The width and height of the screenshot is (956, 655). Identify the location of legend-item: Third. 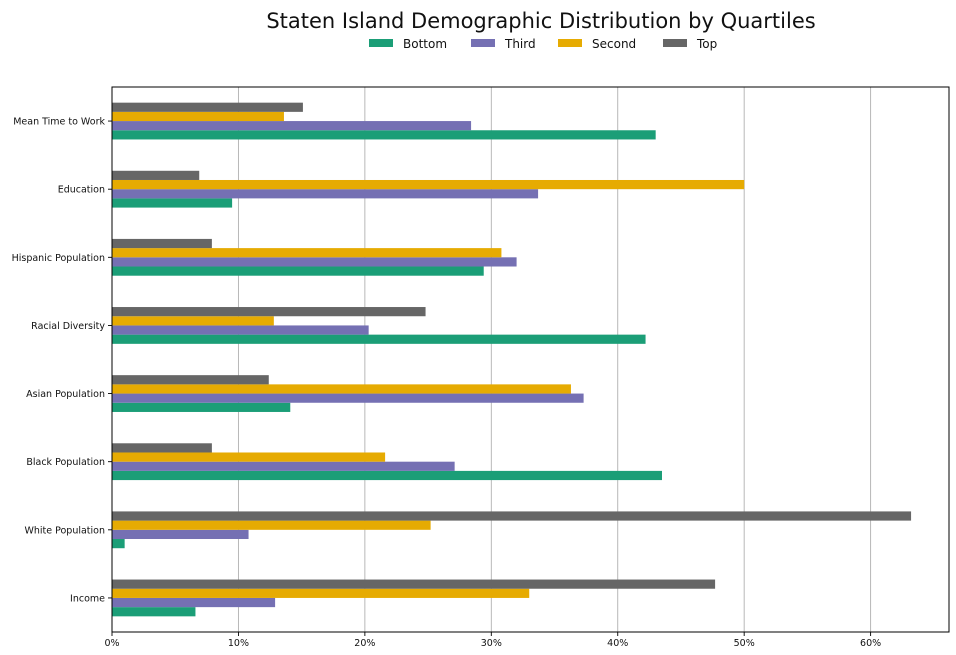
(503, 44).